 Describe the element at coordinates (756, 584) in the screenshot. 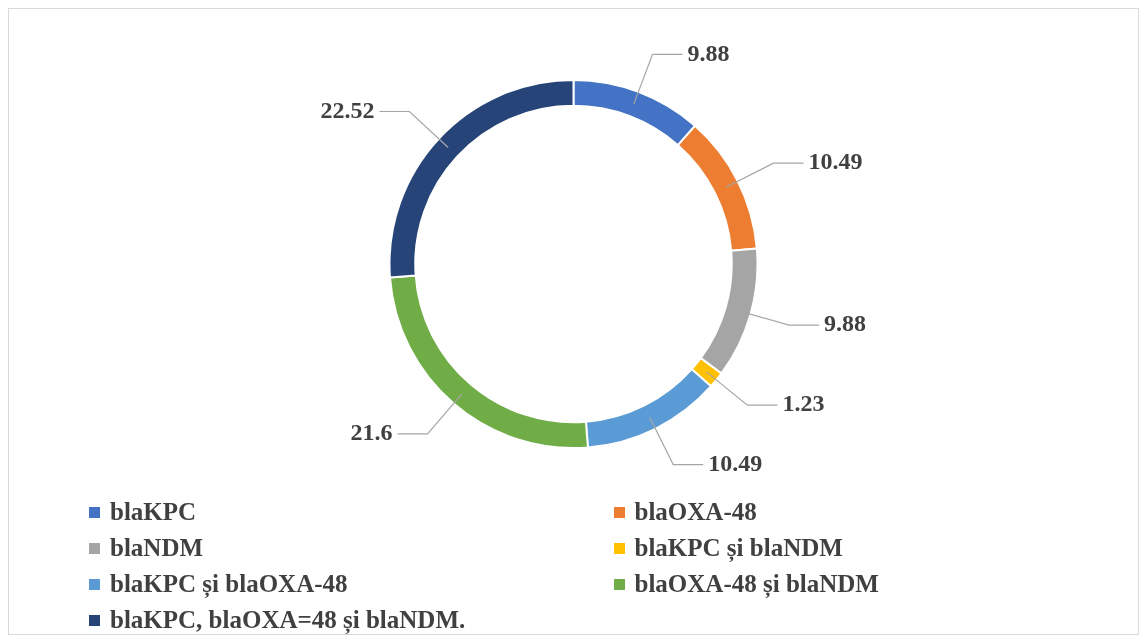

I see `legend-label: blaOXA-48 și blaNDM` at that location.